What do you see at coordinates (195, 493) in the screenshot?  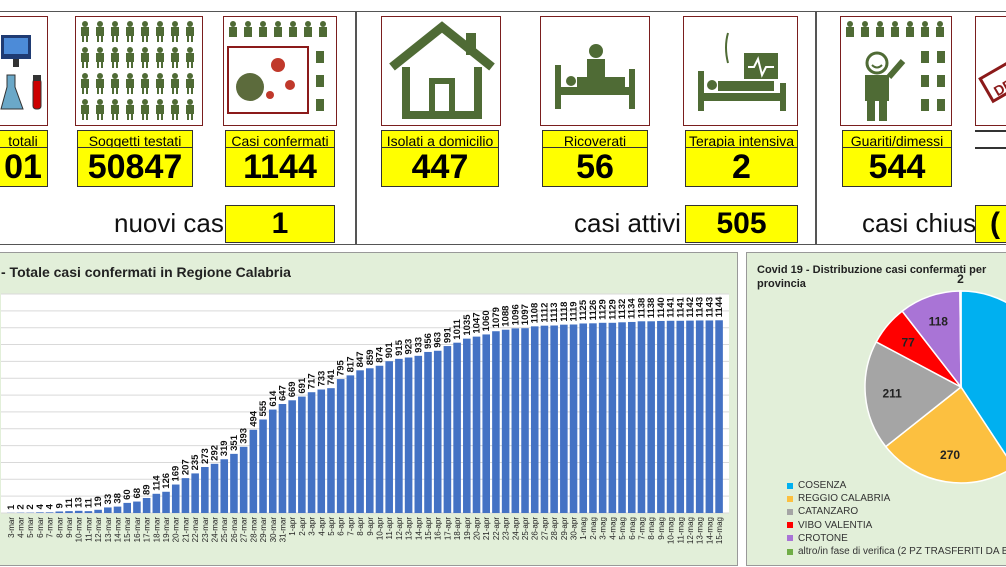 I see `bar-22-mar` at bounding box center [195, 493].